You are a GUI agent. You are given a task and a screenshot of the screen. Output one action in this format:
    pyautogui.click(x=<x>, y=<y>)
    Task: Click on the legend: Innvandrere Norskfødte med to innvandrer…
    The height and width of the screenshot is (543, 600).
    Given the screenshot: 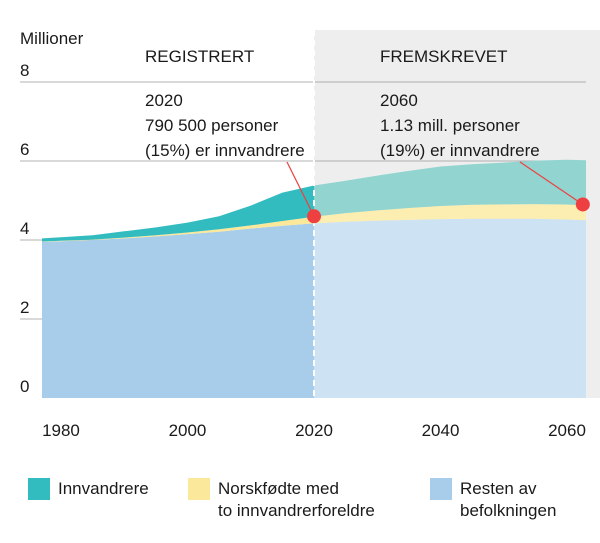 What is the action you would take?
    pyautogui.click(x=300, y=508)
    